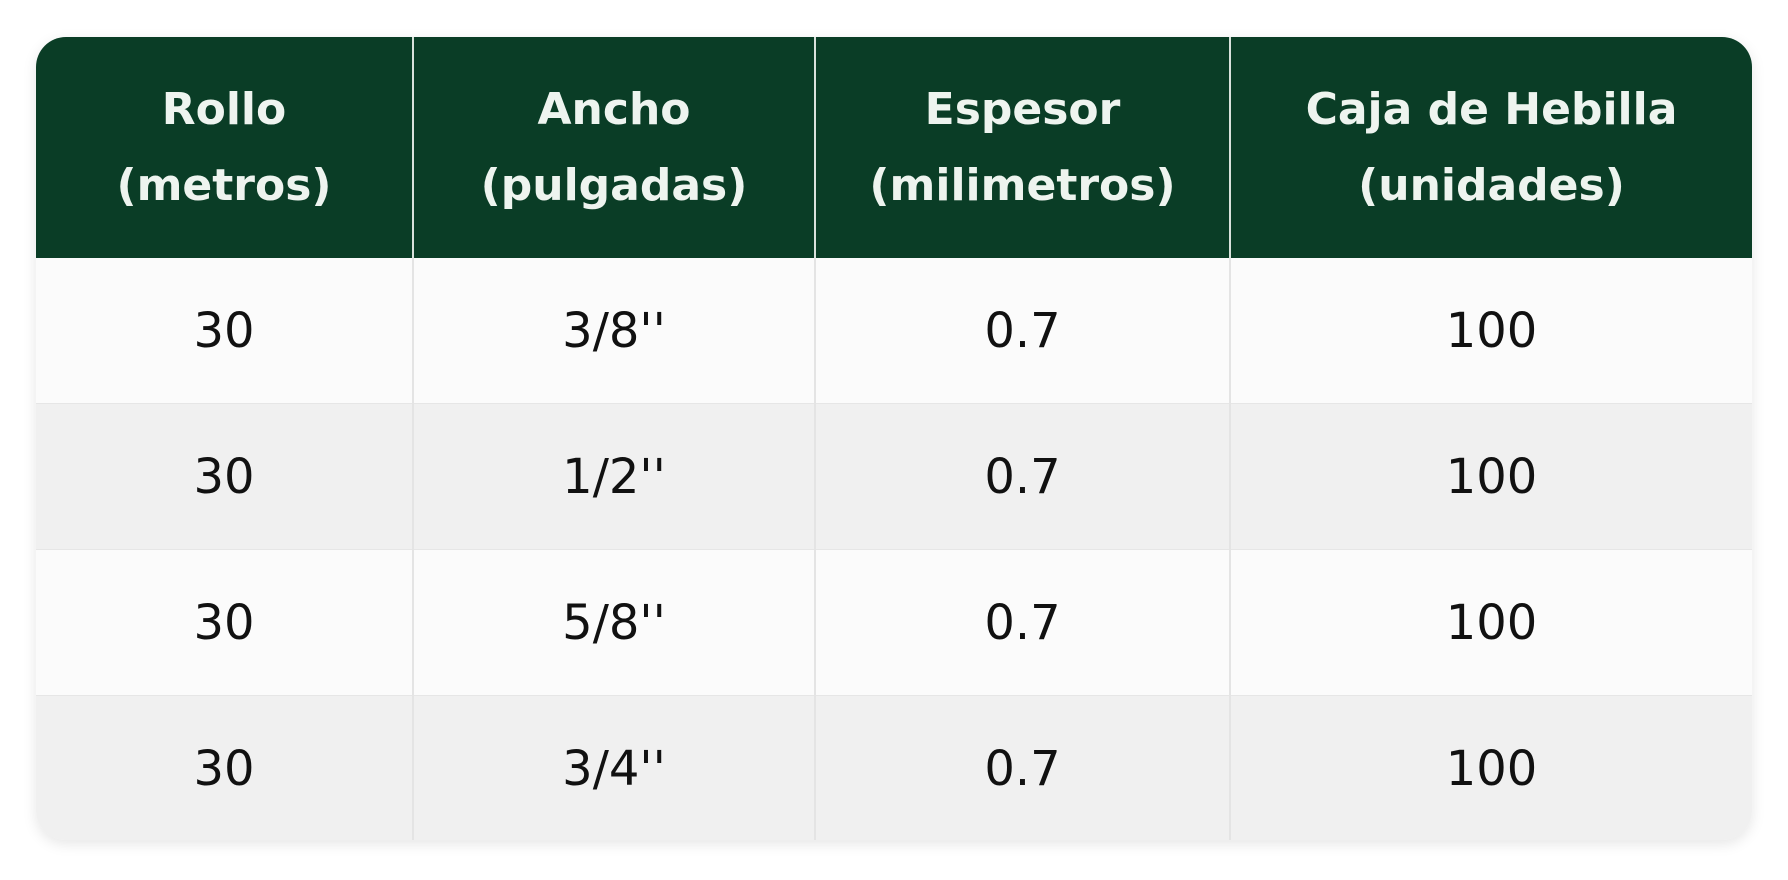 The height and width of the screenshot is (880, 1788). Describe the element at coordinates (614, 185) in the screenshot. I see `header-text: (pulgadas)` at that location.